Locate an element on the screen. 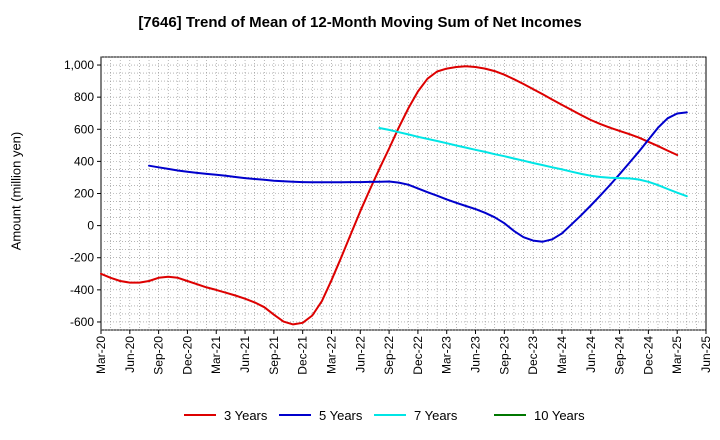 The height and width of the screenshot is (440, 720). x-tick-label: Jun-25 is located at coordinates (706, 354).